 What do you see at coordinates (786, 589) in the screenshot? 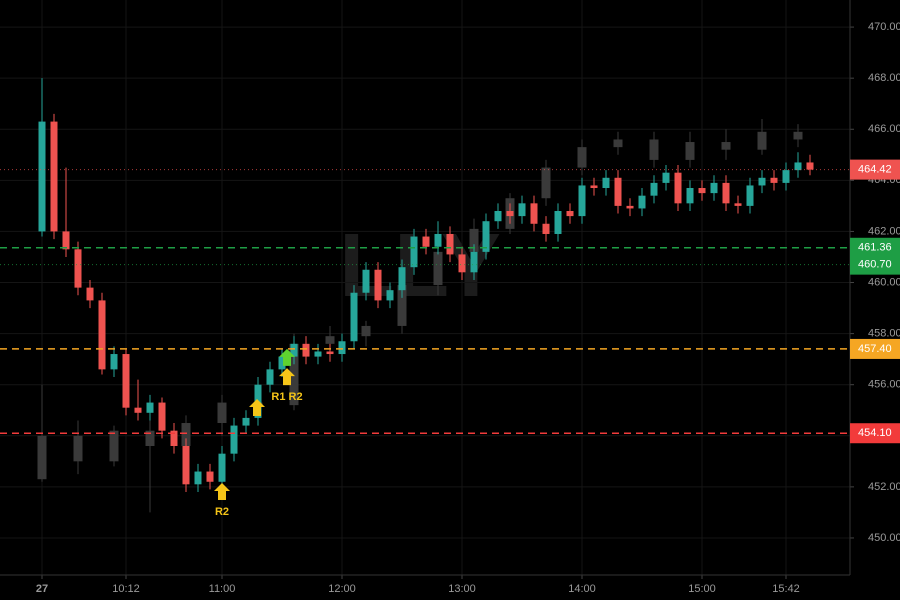
I see `x-tick-label: 15:42` at bounding box center [786, 589].